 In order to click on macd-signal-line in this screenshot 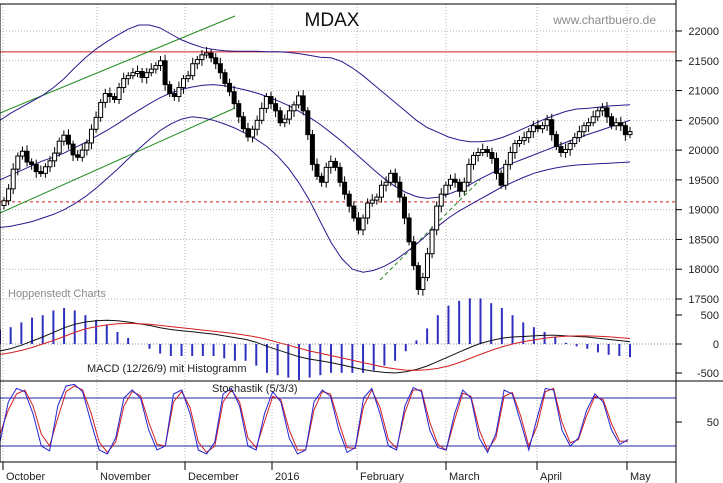, I will do `click(315, 346)`.